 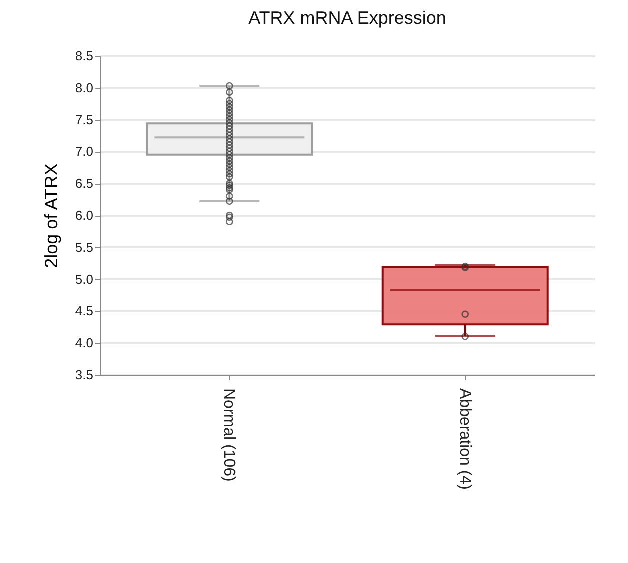 I want to click on y-tick-label: 3.5, so click(x=84, y=375).